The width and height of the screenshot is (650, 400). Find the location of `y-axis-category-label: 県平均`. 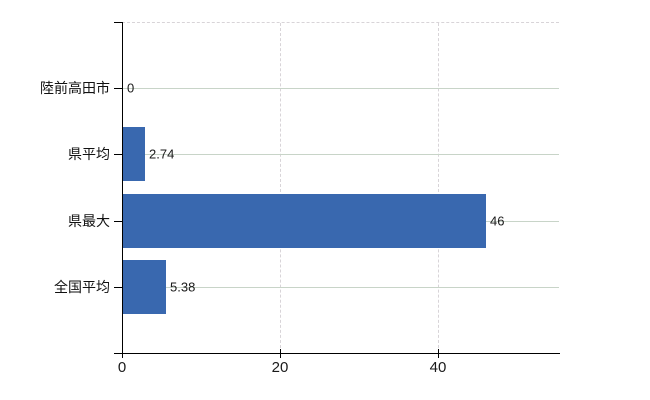

y-axis-category-label: 県平均 is located at coordinates (89, 154).